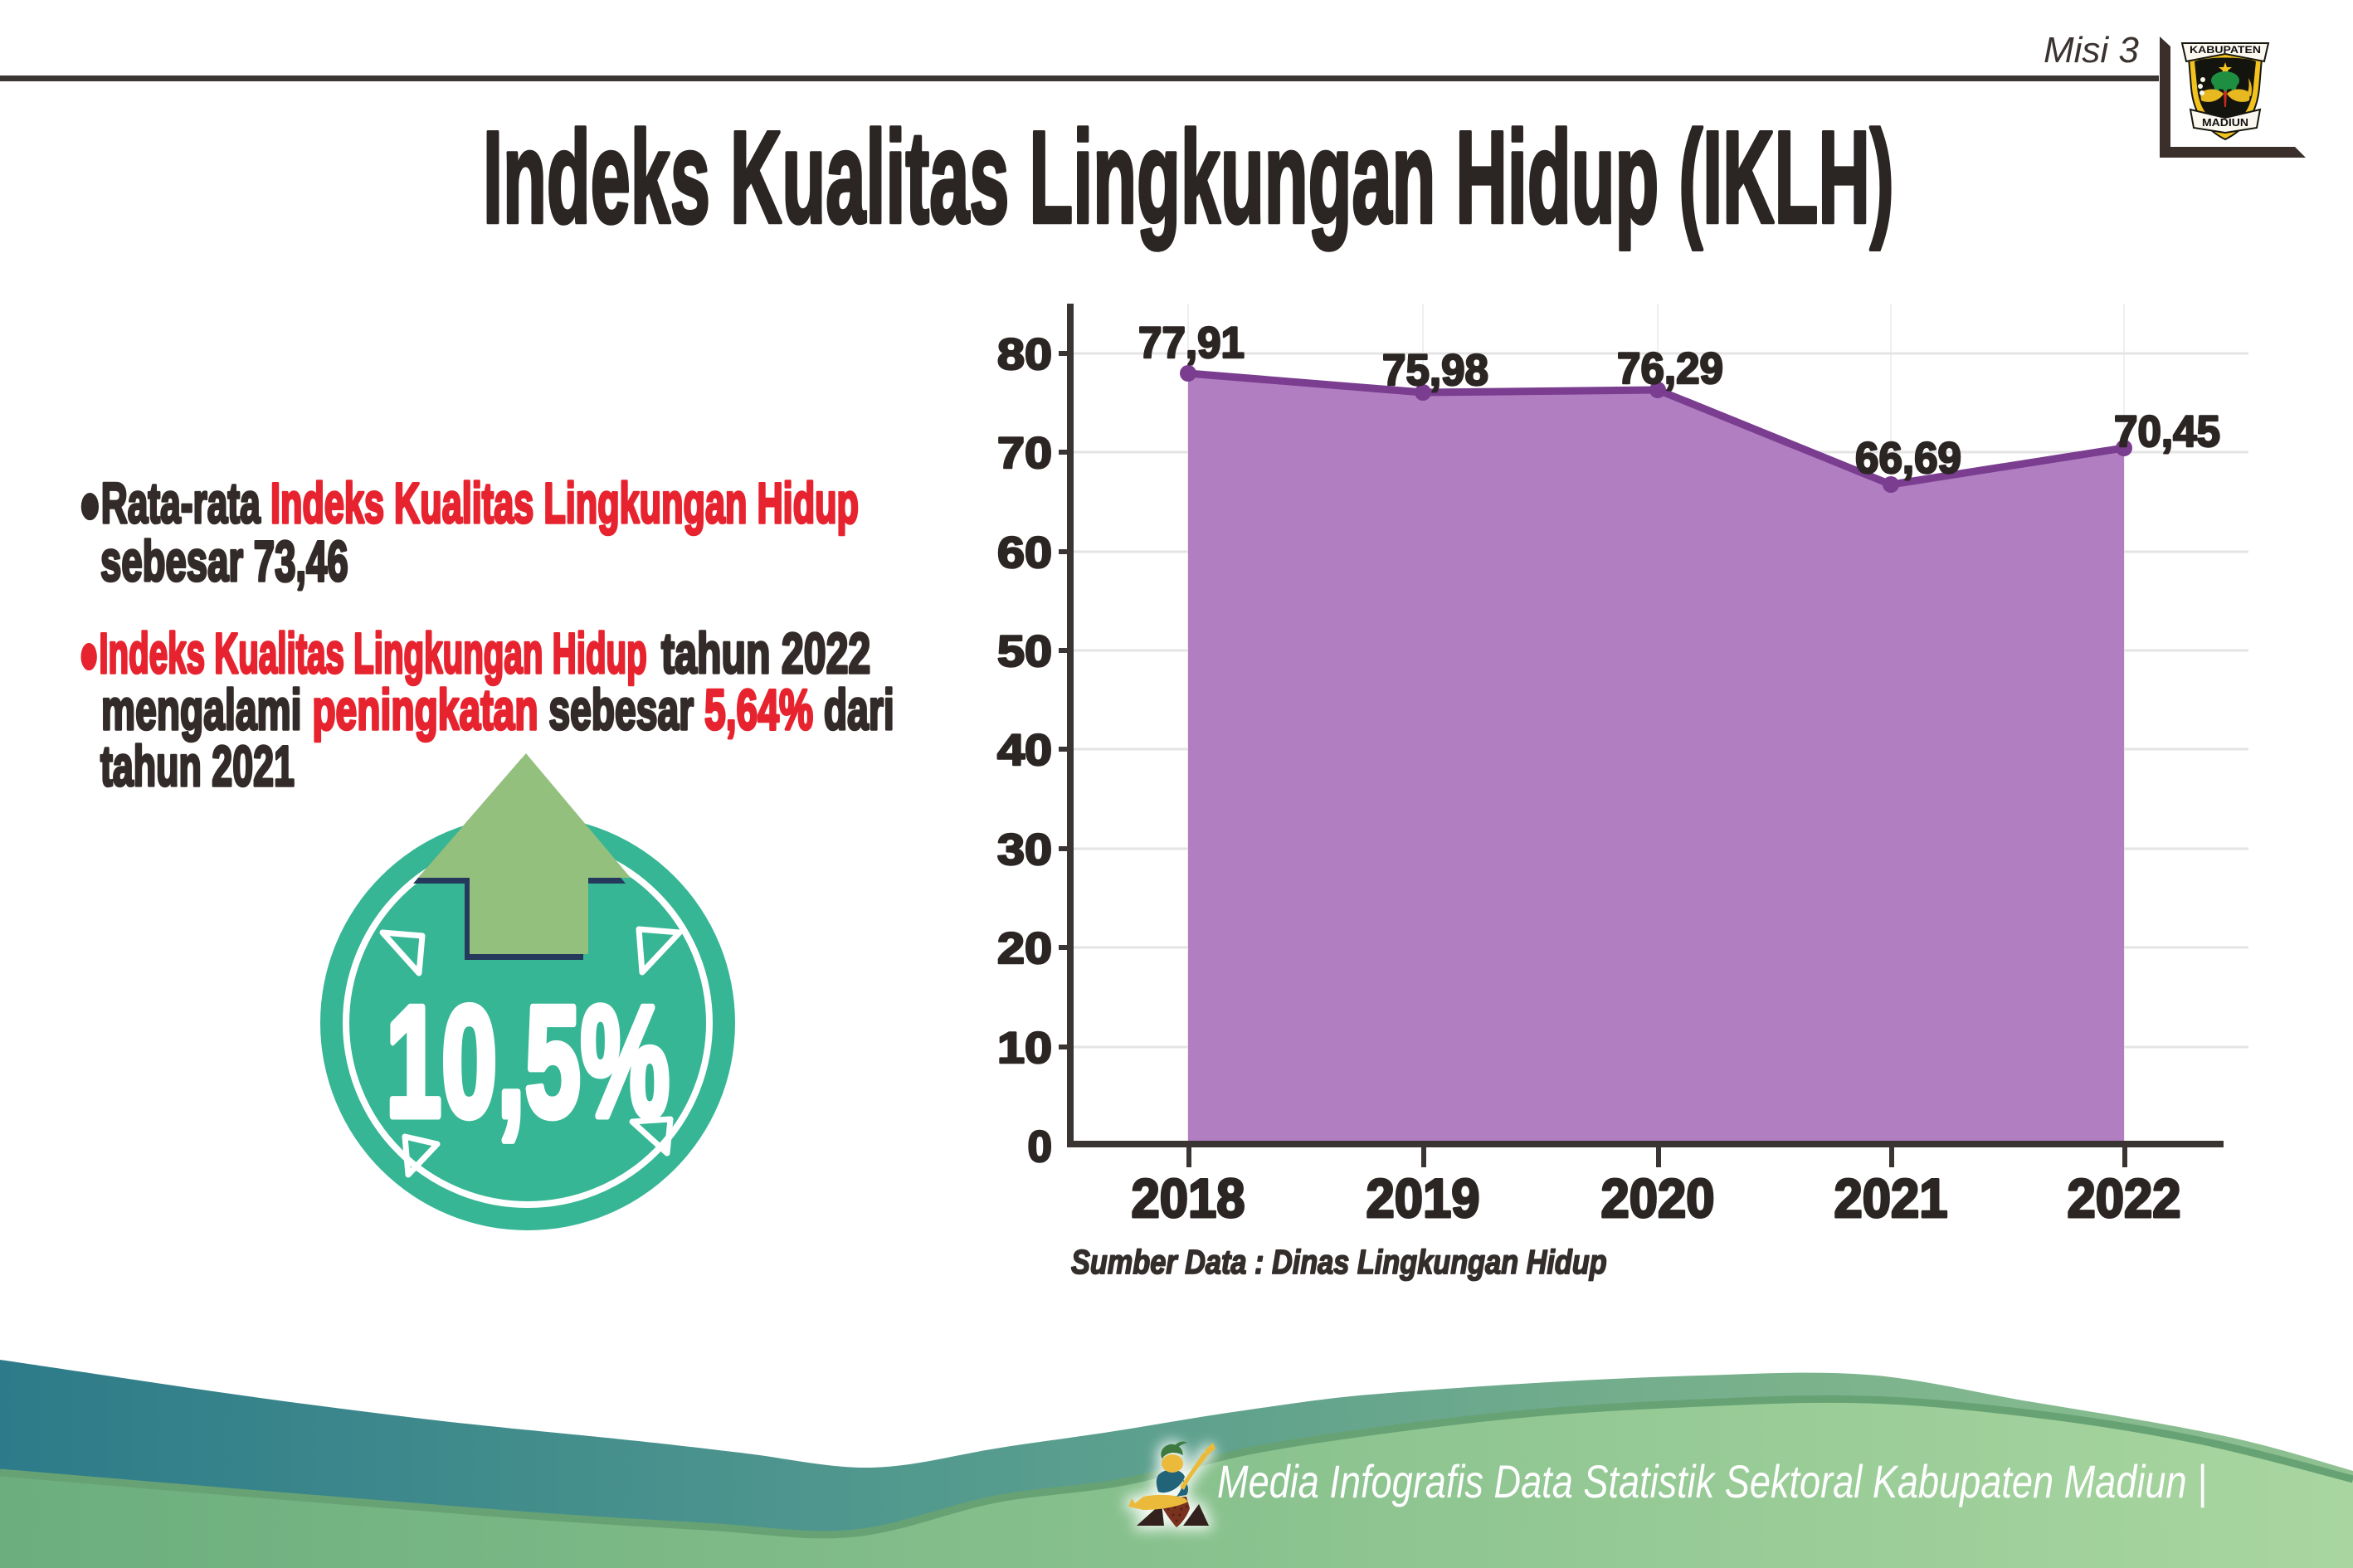  Describe the element at coordinates (170, 503) in the screenshot. I see `svg-text: ●Rata-rata` at that location.